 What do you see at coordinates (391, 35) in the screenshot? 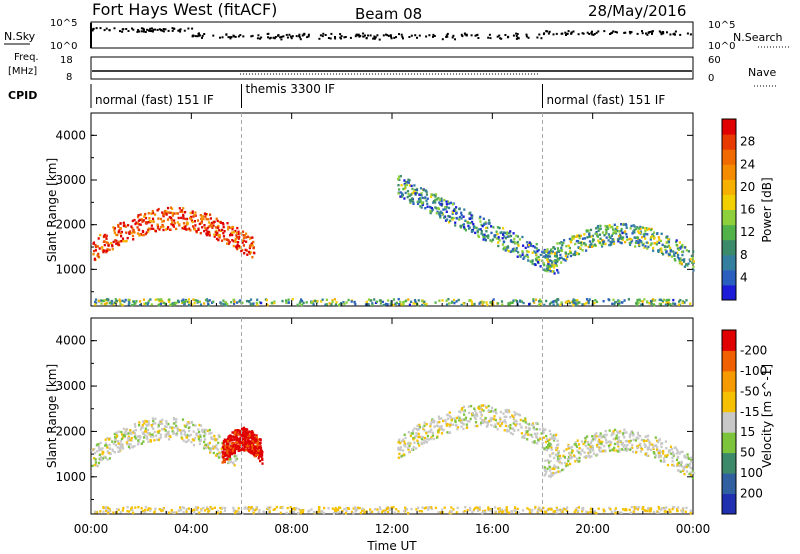
I see `noise-data` at bounding box center [391, 35].